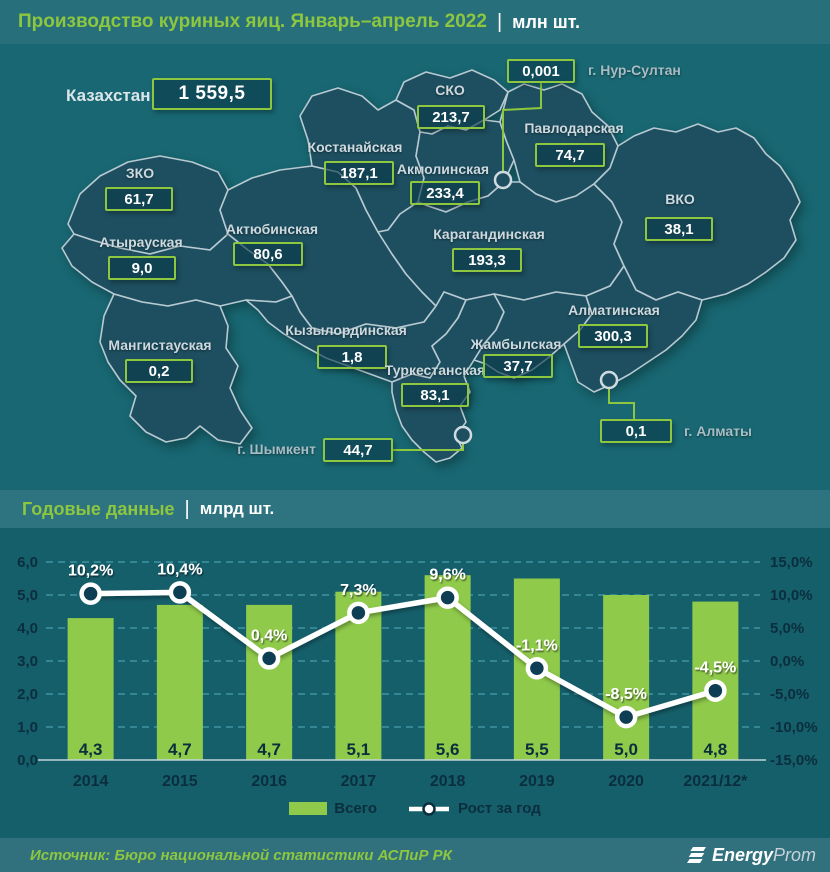  I want to click on legend-label-growth: Рост за год, so click(499, 808).